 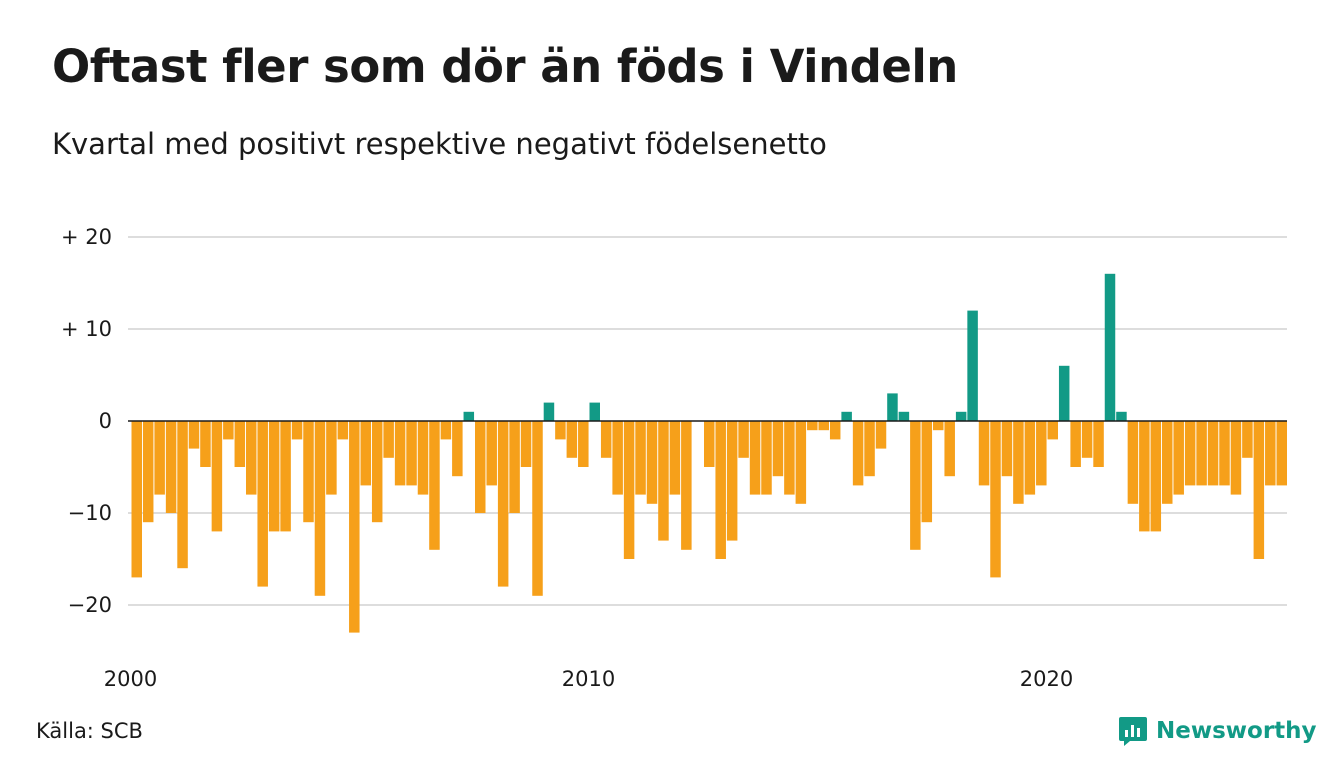 What do you see at coordinates (130, 679) in the screenshot?
I see `x-tick-label: 2000` at bounding box center [130, 679].